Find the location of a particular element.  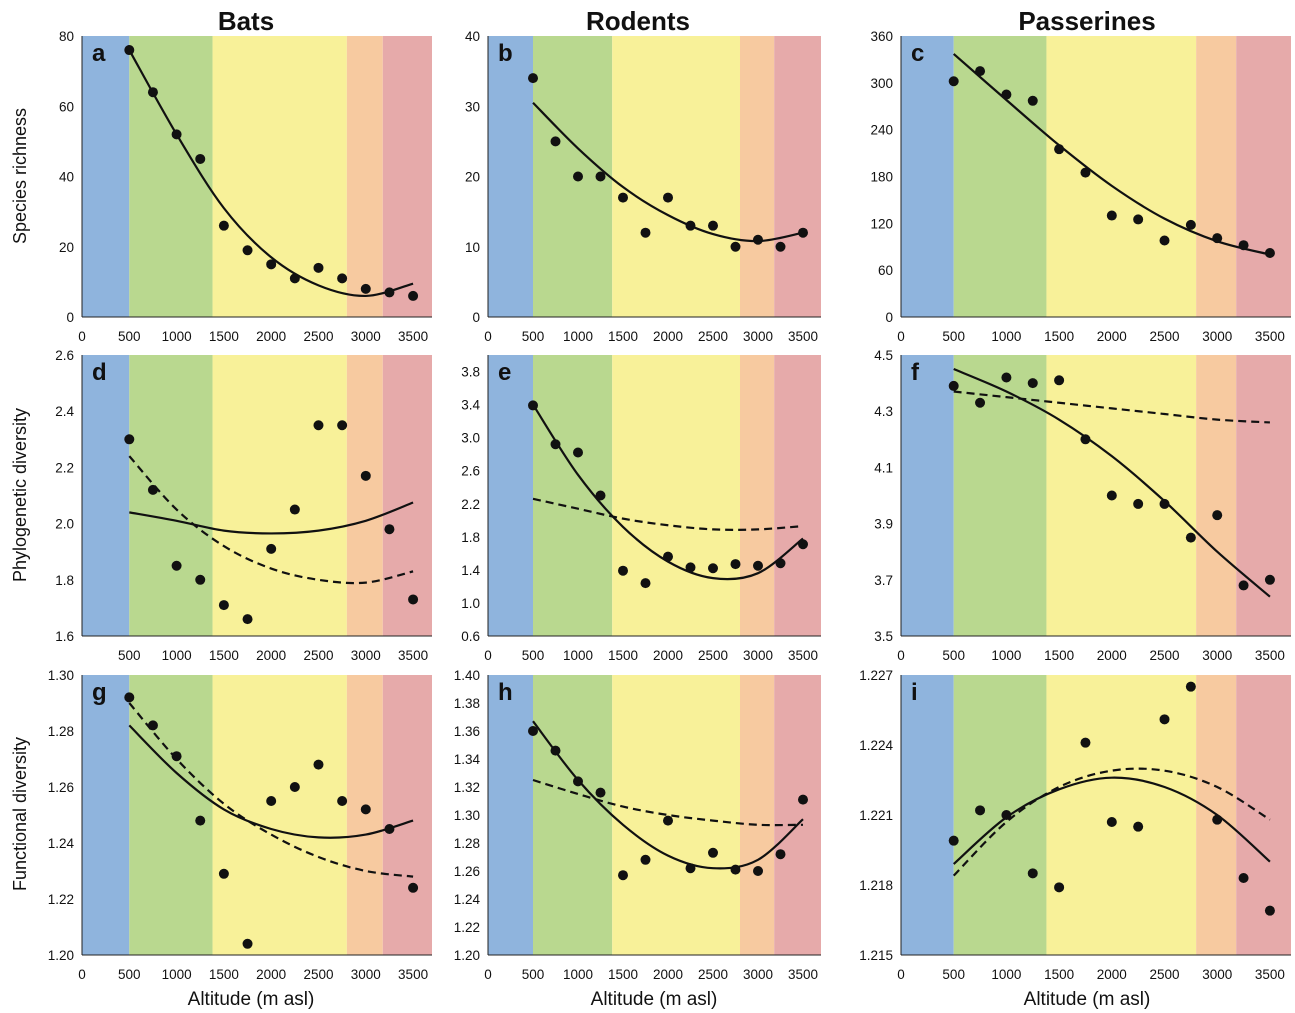

y-tick-label: 4.1 is located at coordinates (883, 467).